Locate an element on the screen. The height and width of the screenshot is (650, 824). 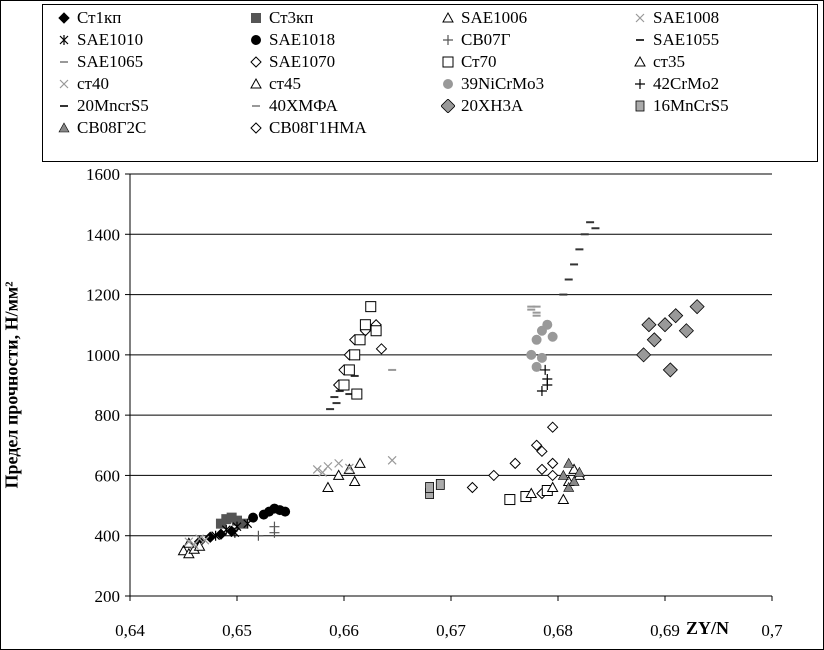
legend-item: Ст70 is located at coordinates (469, 62).